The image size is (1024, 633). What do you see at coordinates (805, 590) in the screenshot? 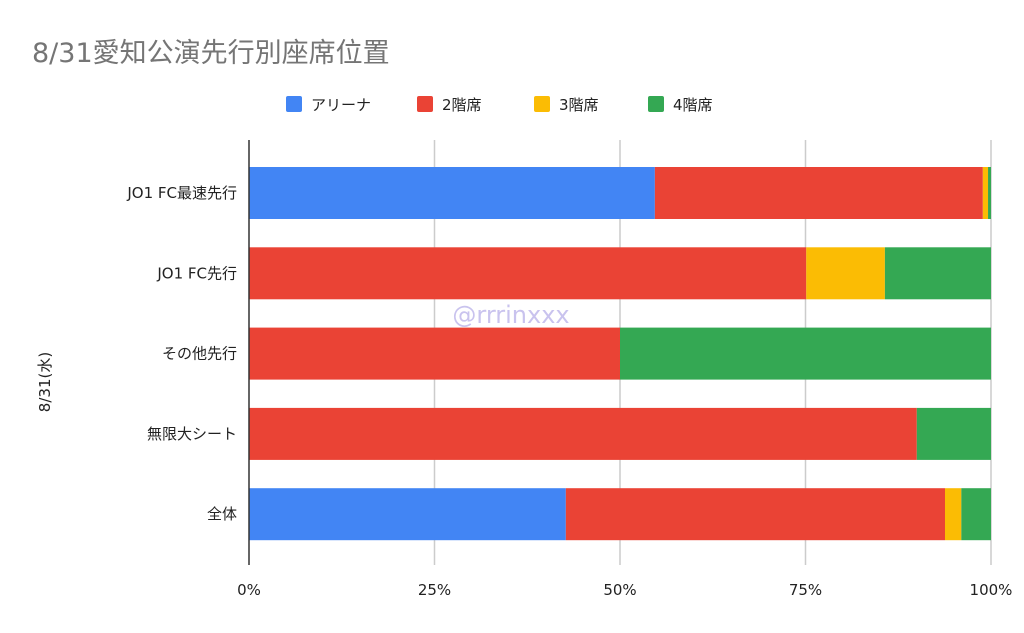
I see `x-tick-label: 75%` at bounding box center [805, 590].